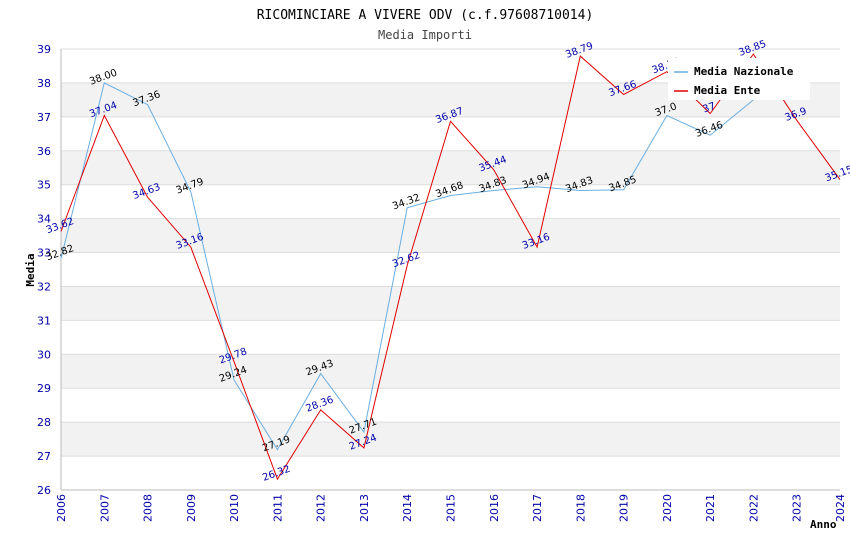 The height and width of the screenshot is (550, 850). I want to click on x-tick-label: 2007, so click(104, 508).